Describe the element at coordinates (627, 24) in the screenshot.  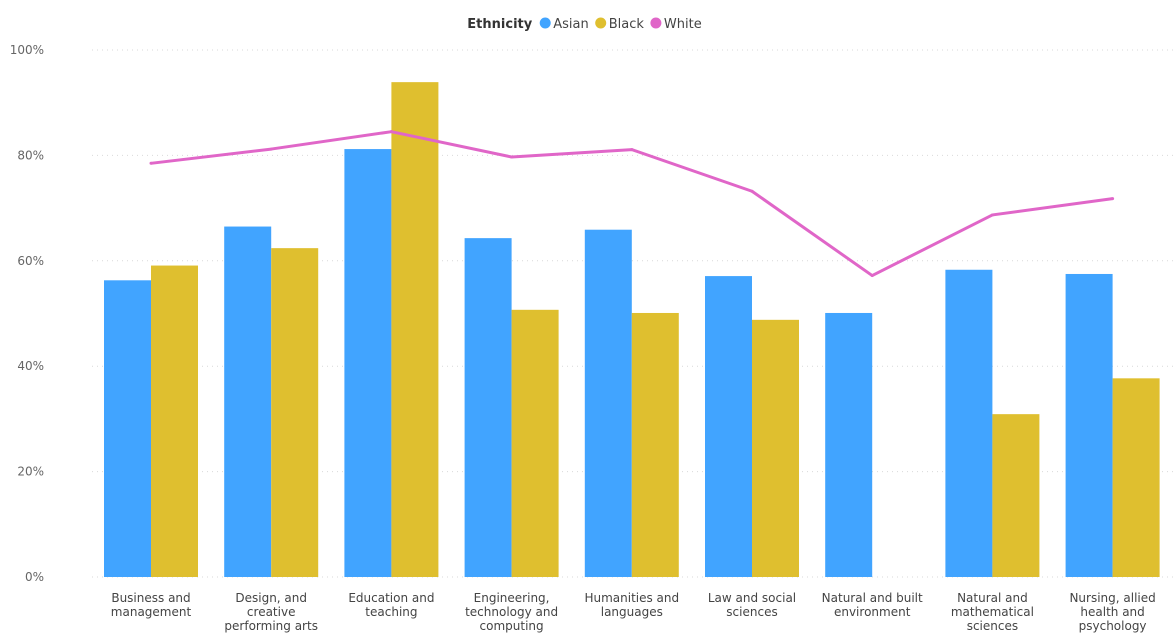
I see `legend-label-black: Black` at that location.